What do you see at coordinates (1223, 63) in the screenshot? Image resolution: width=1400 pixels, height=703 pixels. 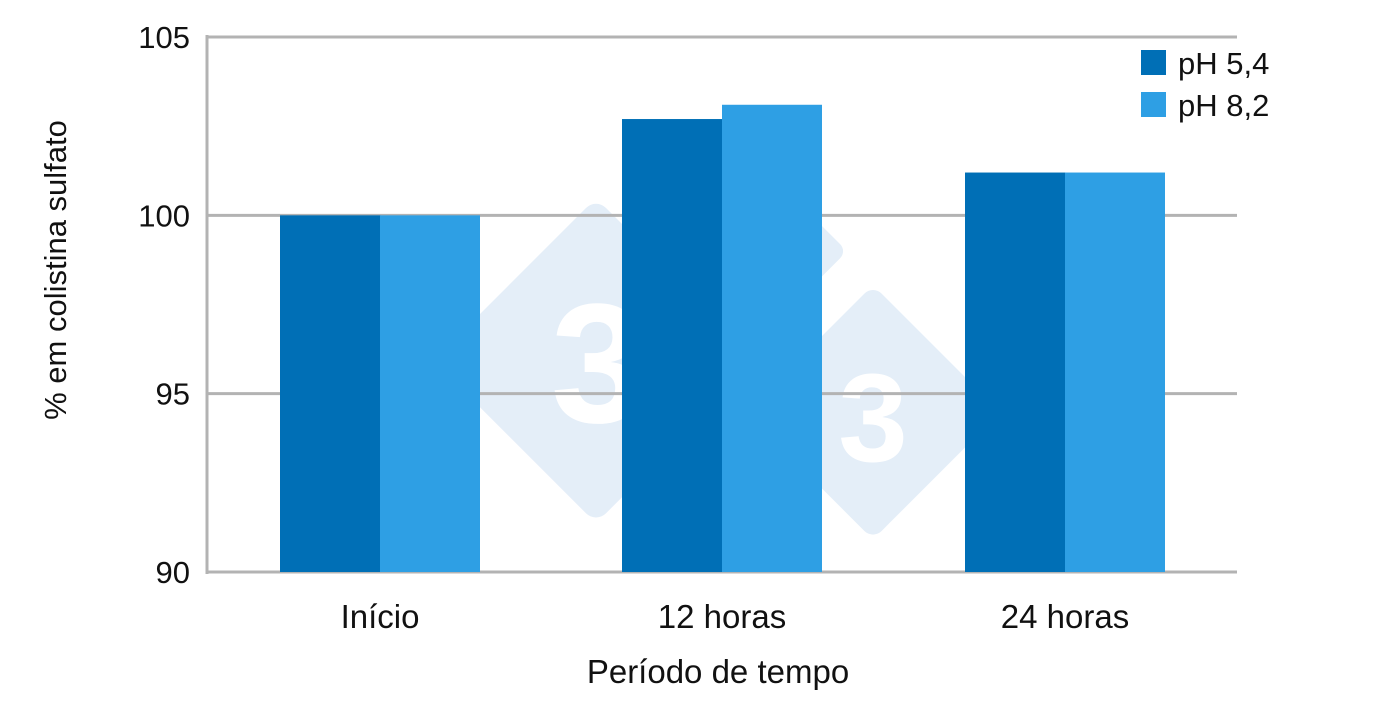 I see `legend-label: pH 5,4` at bounding box center [1223, 63].